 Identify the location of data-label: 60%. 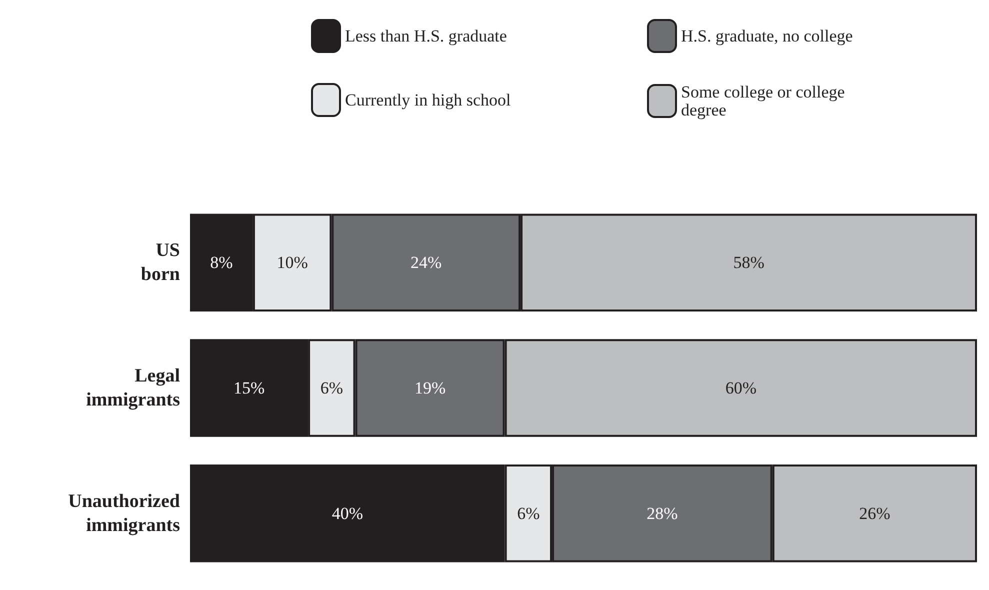
(740, 388).